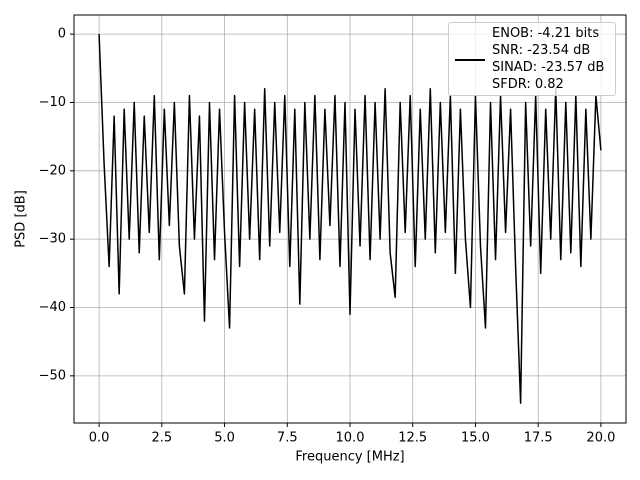 This screenshot has height=480, width=640. I want to click on x-axis-label: Frequency [MHz], so click(349, 457).